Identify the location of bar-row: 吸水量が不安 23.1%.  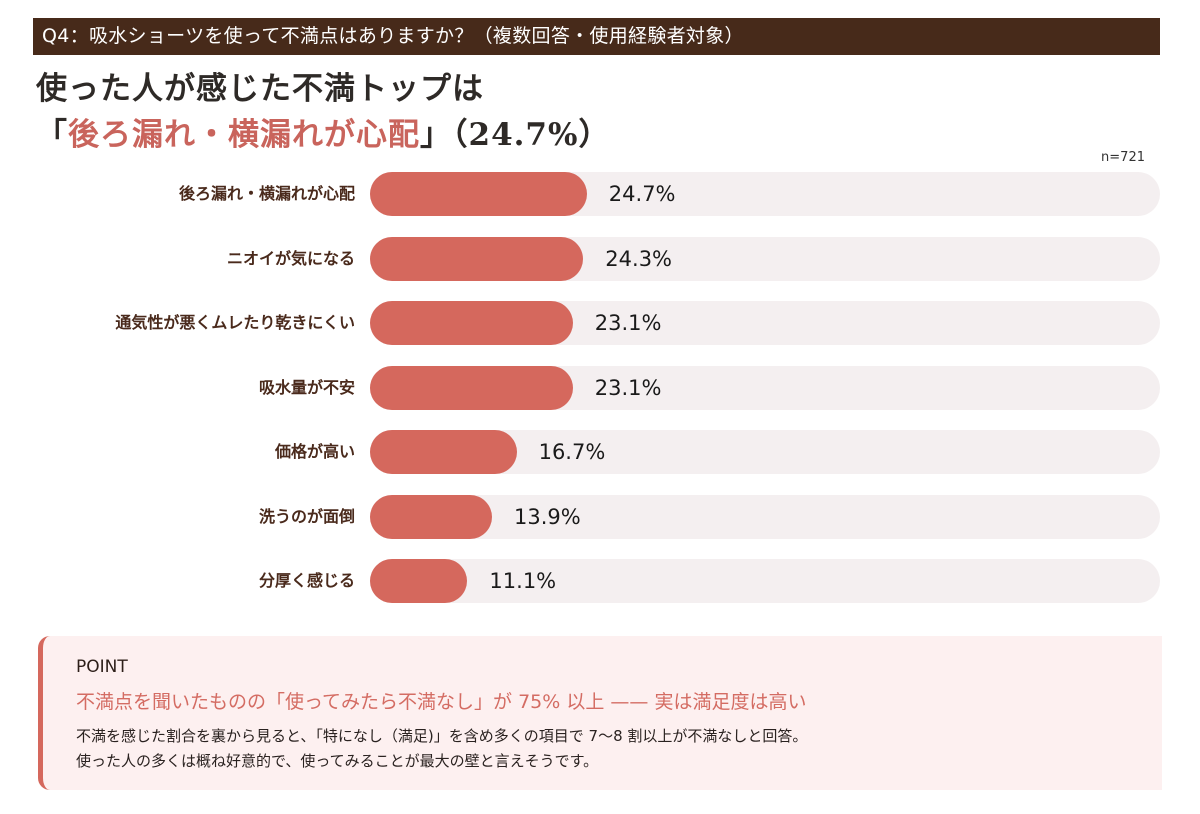
(600, 387).